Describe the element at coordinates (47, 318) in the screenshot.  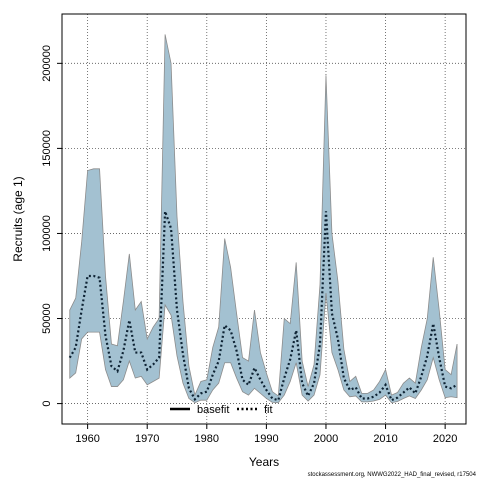
I see `y-tick-label: 50000` at that location.